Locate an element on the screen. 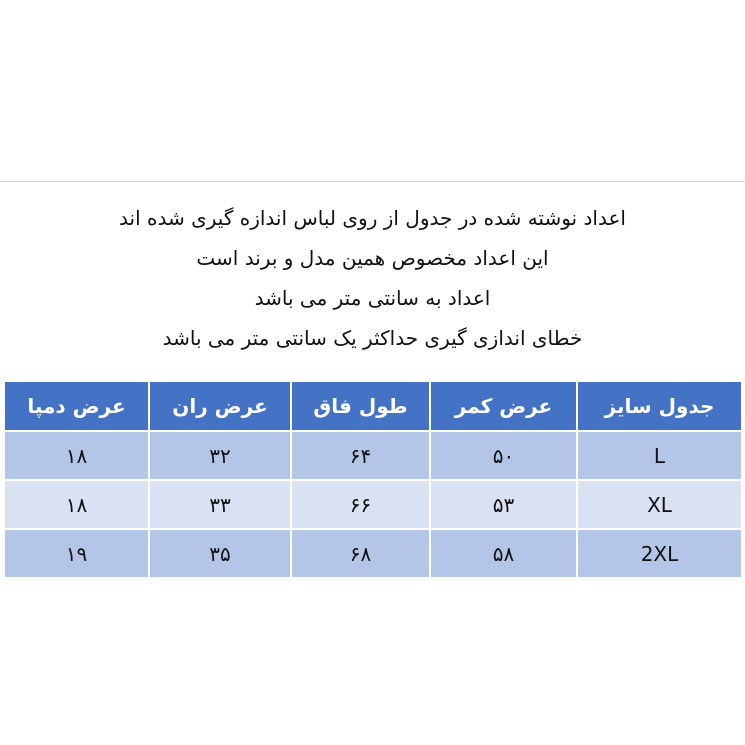 The image size is (745, 745). cell-size: 2XL is located at coordinates (659, 553).